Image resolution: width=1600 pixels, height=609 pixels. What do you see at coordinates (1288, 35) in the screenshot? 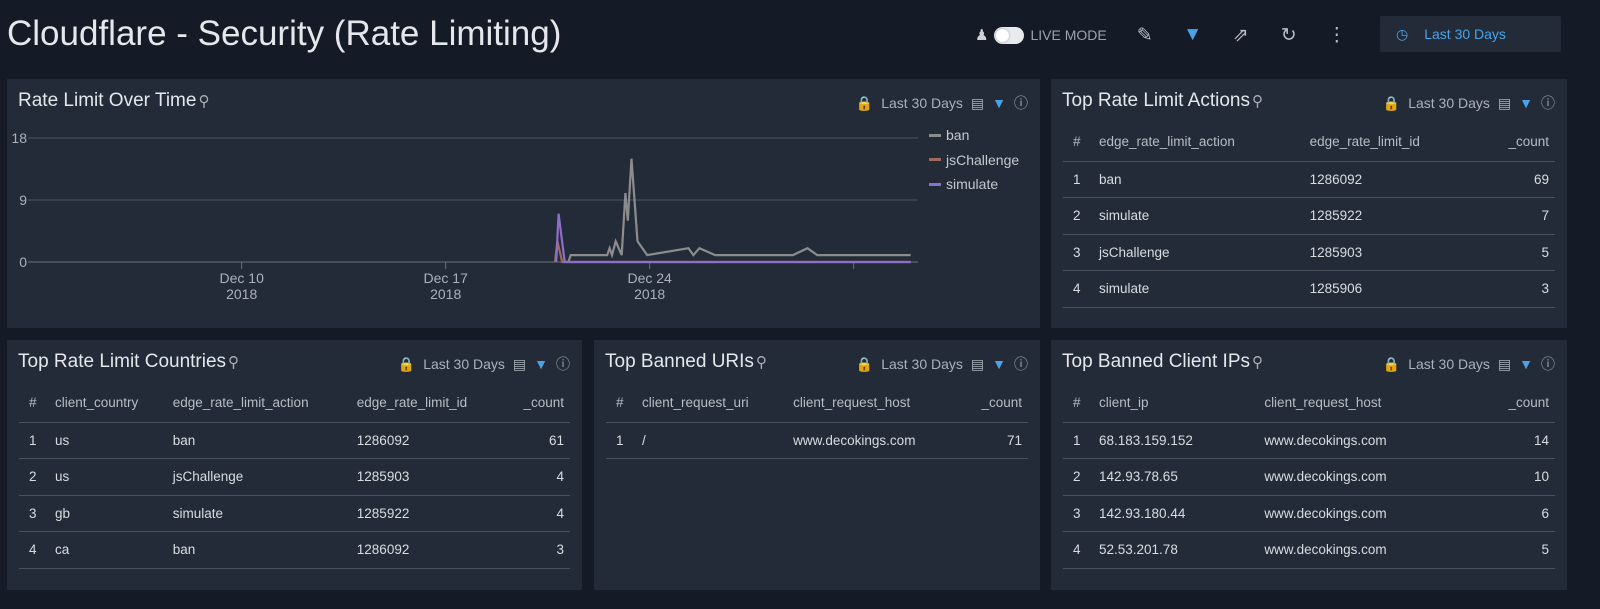
I see `refresh-icon: ↻` at bounding box center [1288, 35].